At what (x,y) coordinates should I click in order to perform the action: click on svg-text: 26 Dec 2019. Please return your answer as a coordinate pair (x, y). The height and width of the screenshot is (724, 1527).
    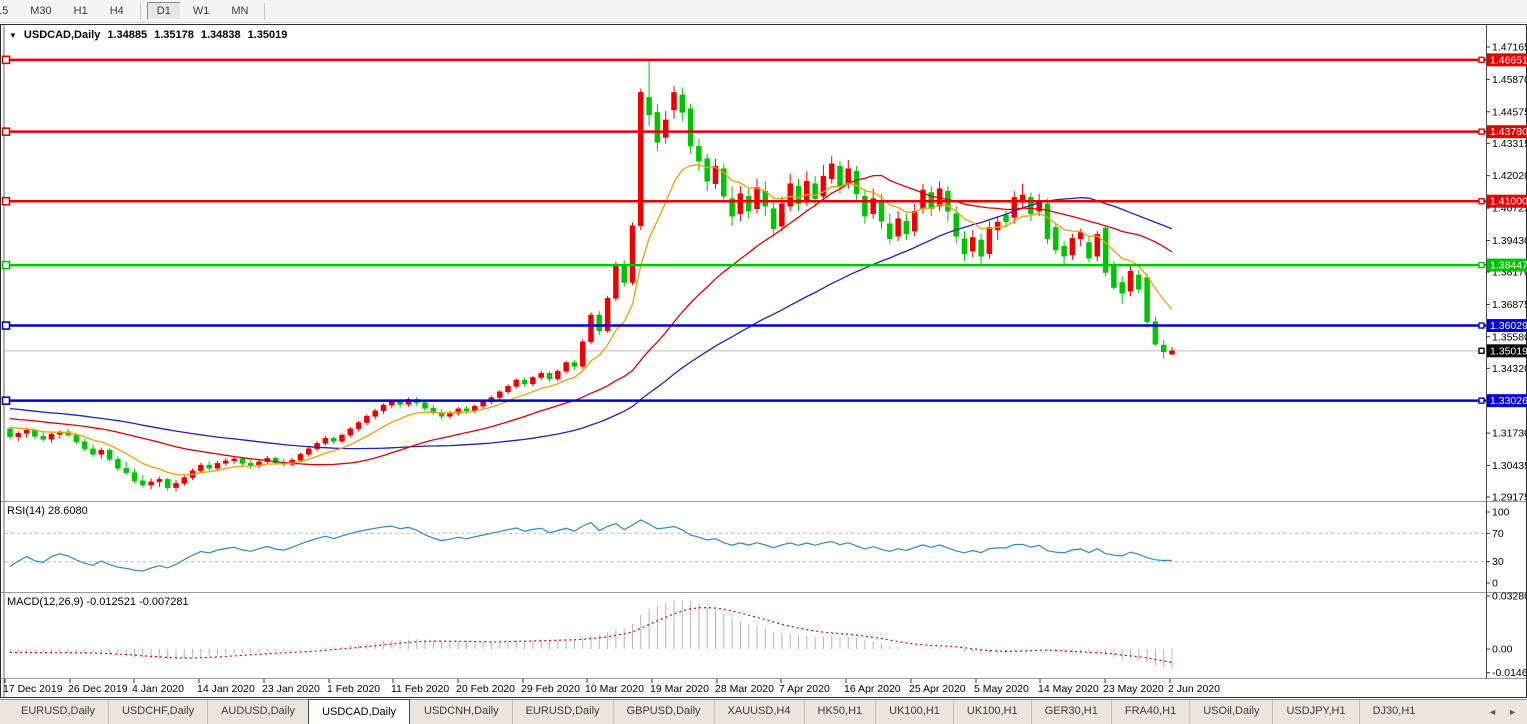
    Looking at the image, I should click on (98, 689).